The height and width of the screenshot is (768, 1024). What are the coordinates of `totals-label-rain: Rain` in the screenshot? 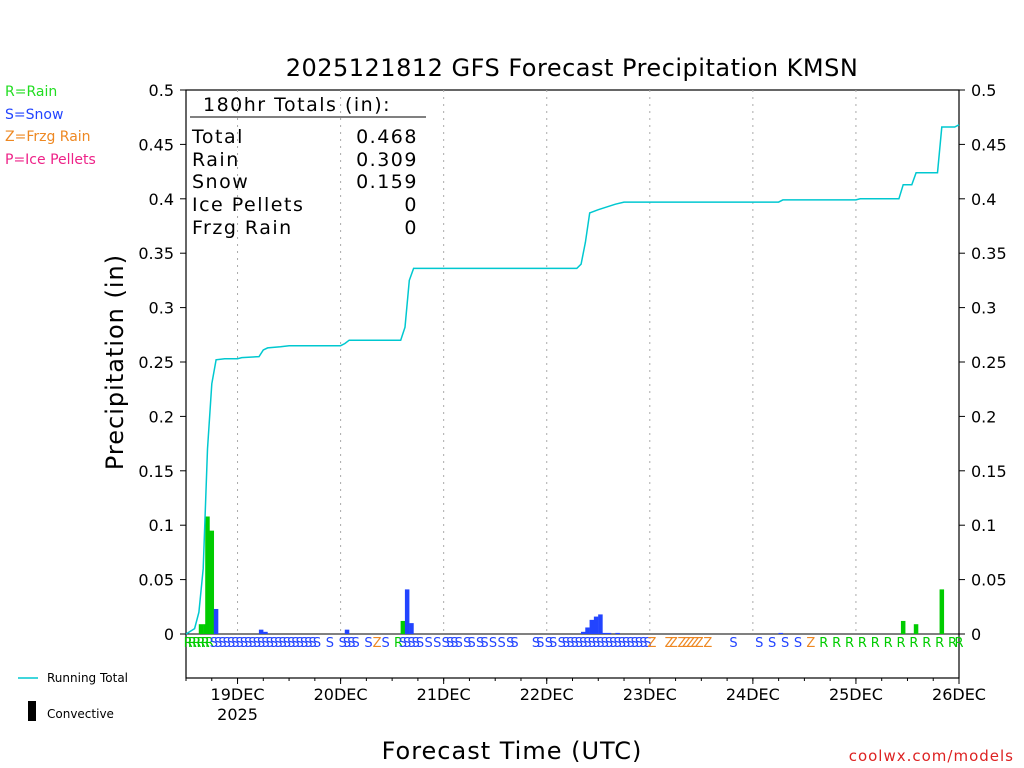 It's located at (216, 160).